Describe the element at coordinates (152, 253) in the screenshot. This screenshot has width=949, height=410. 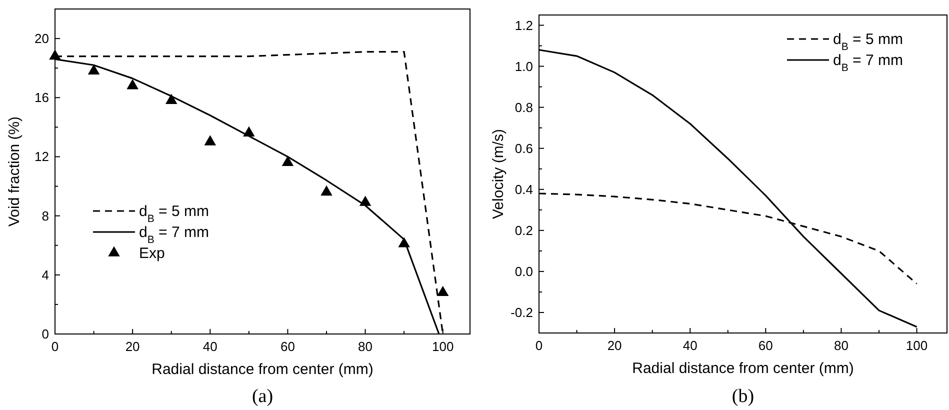
I see `legend-label: Exp` at that location.